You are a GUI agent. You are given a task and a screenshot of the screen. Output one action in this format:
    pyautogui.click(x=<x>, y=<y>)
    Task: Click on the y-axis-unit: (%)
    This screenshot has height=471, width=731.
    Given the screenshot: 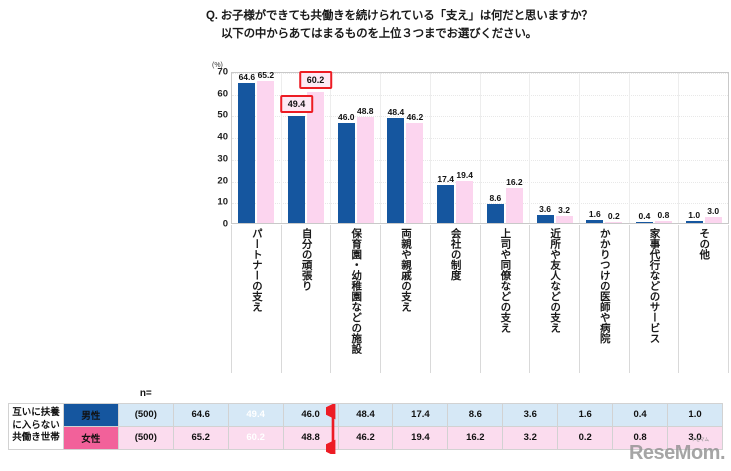 What is the action you would take?
    pyautogui.click(x=217, y=65)
    